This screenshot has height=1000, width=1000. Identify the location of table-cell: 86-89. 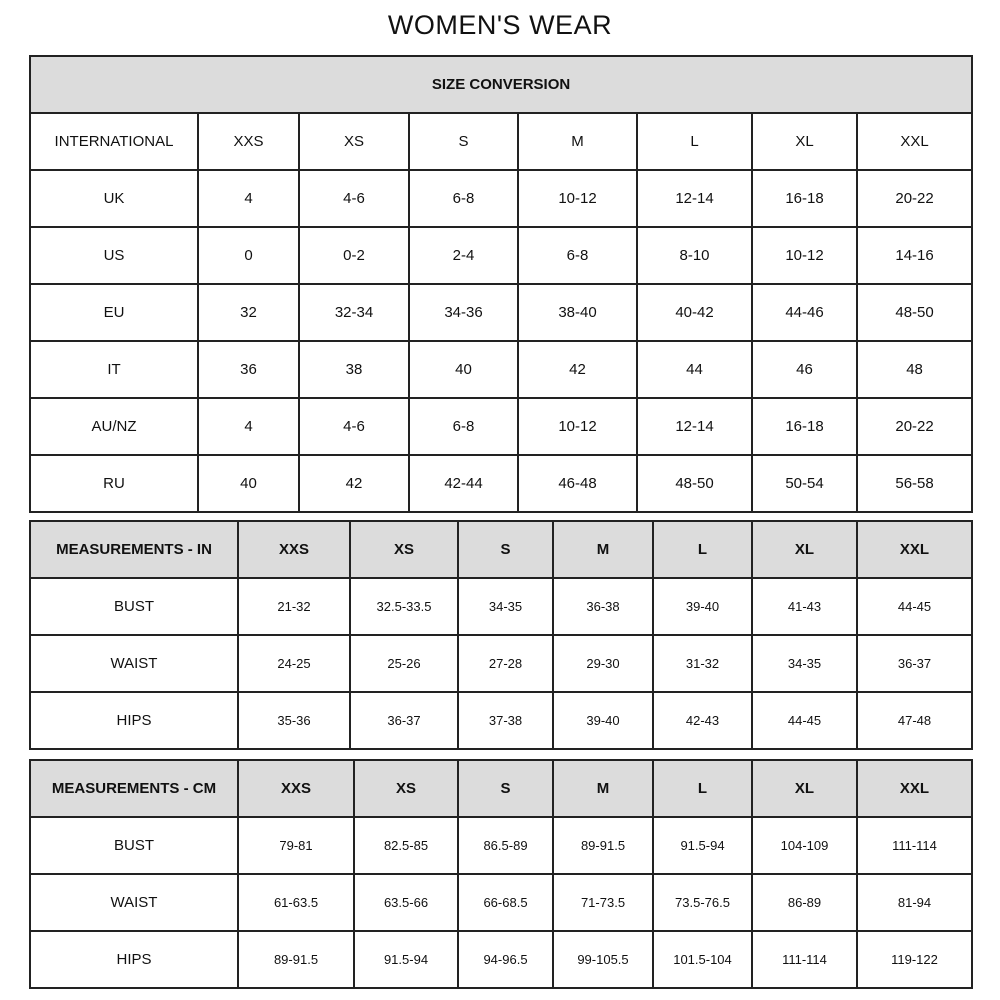
(804, 902).